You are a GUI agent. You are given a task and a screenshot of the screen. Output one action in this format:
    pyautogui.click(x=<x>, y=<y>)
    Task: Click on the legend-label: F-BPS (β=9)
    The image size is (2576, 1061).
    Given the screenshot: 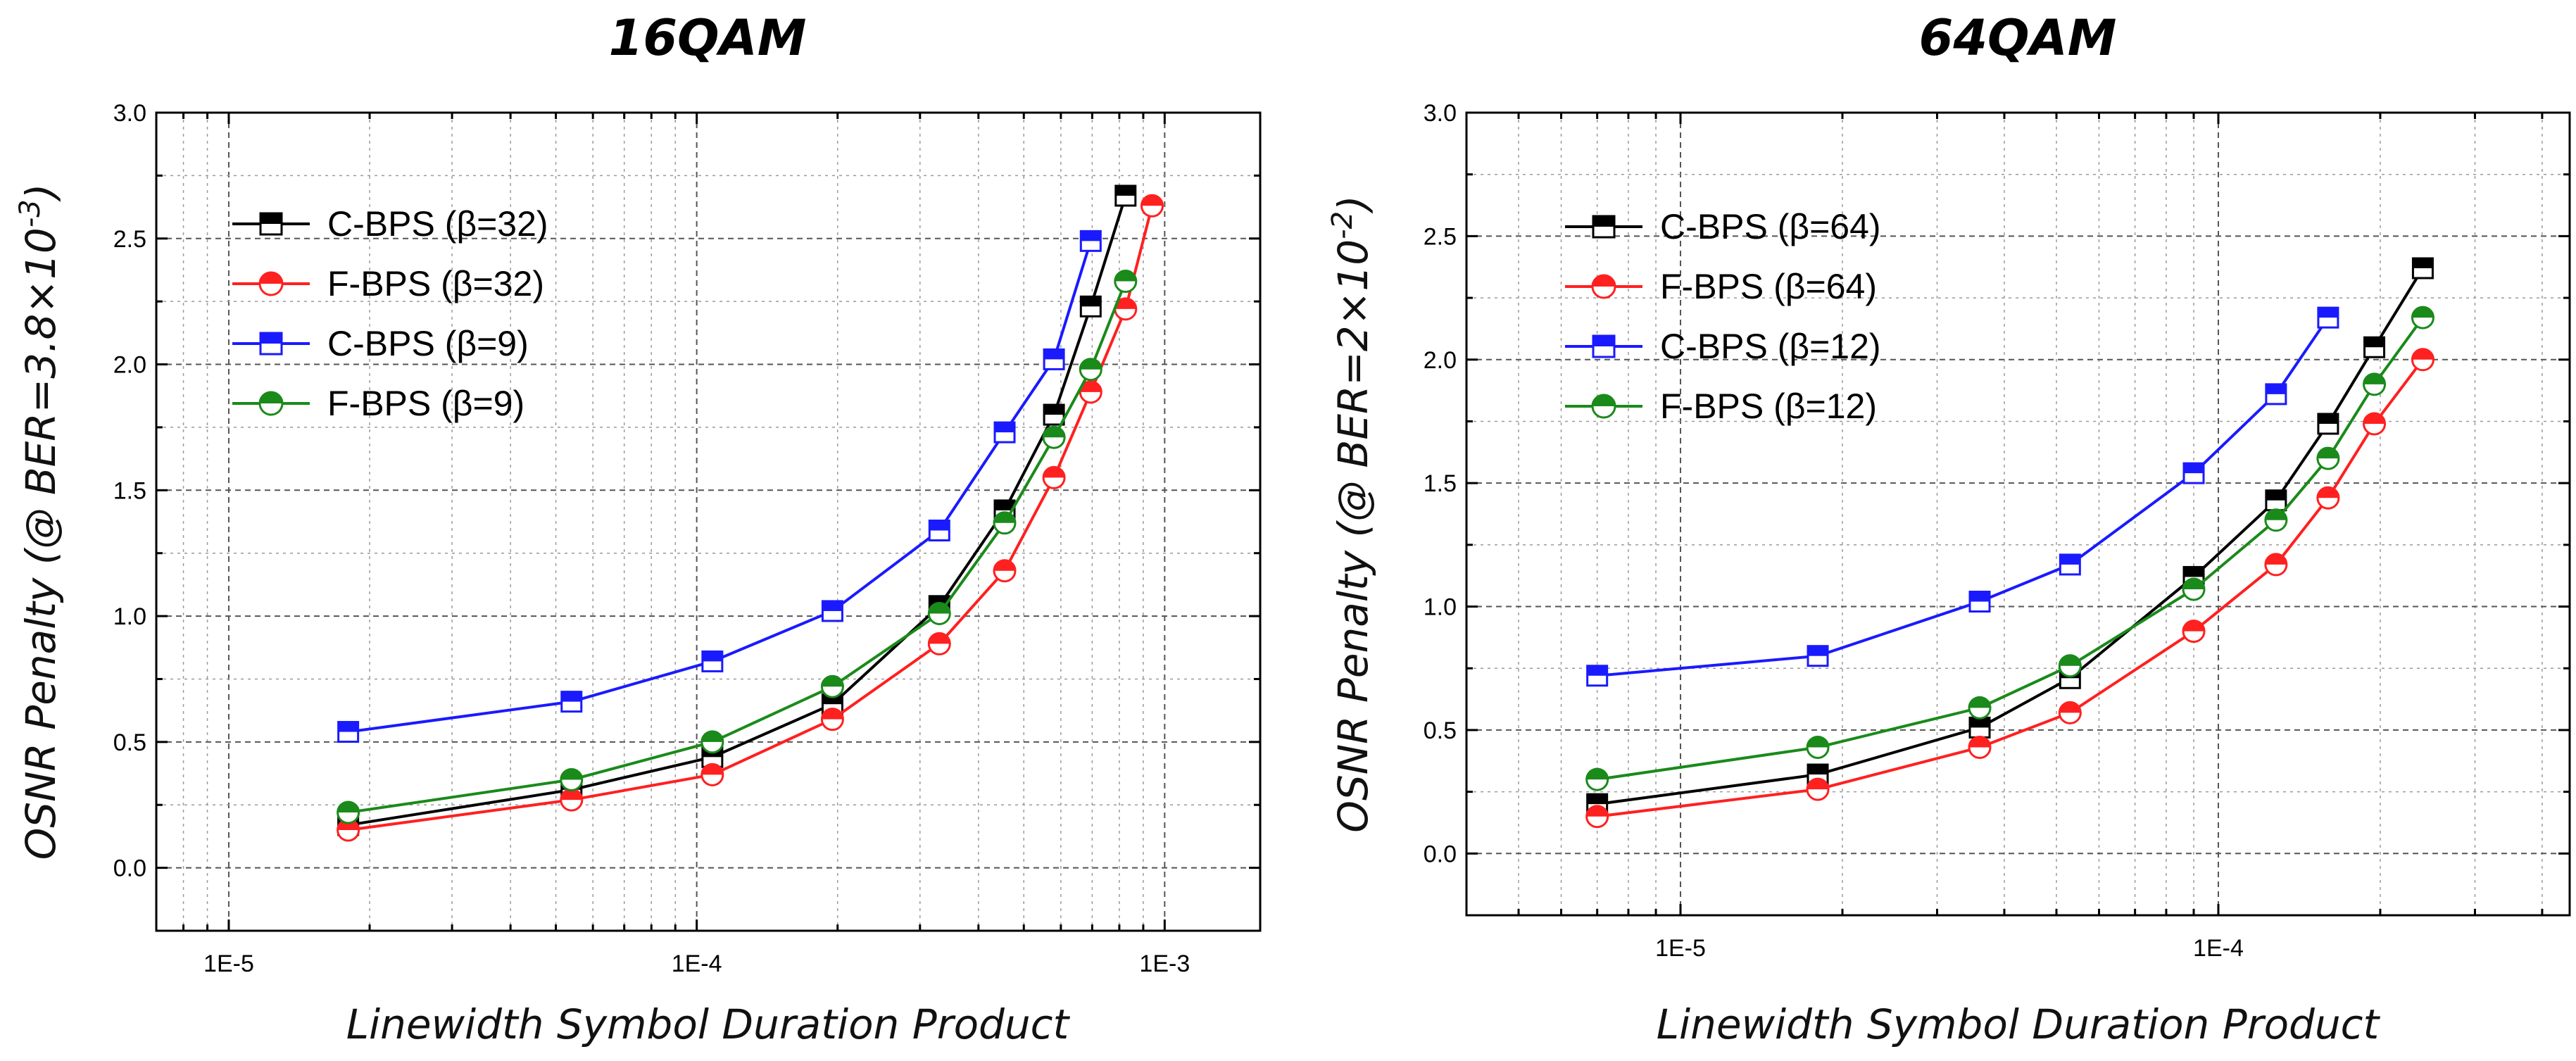 What is the action you would take?
    pyautogui.click(x=426, y=403)
    